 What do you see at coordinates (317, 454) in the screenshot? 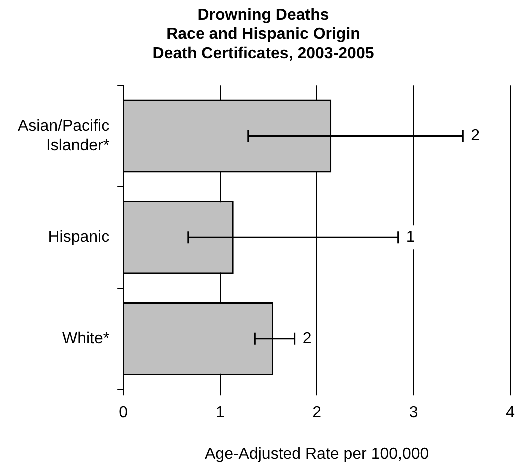
I see `x-axis-title: Age-Adjusted Rate per 100,000` at bounding box center [317, 454].